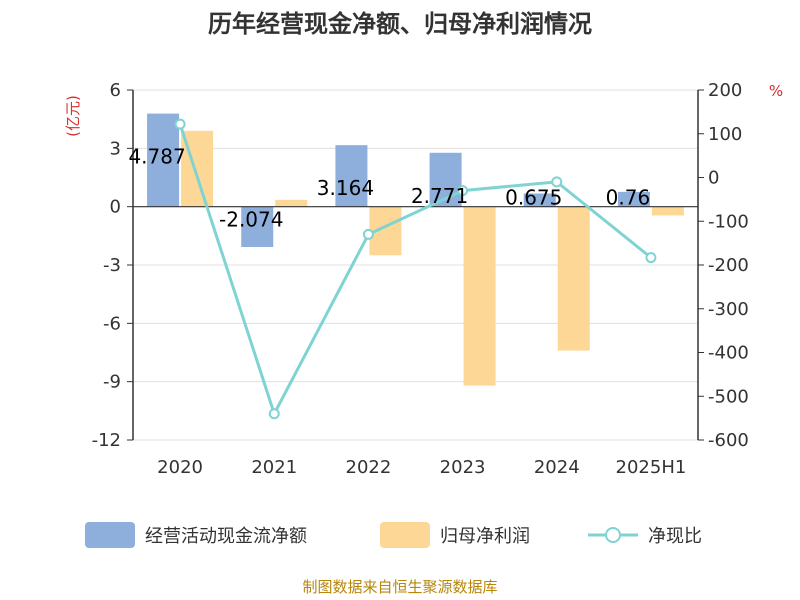  What do you see at coordinates (115, 207) in the screenshot?
I see `y-left-tick-label: 0` at bounding box center [115, 207].